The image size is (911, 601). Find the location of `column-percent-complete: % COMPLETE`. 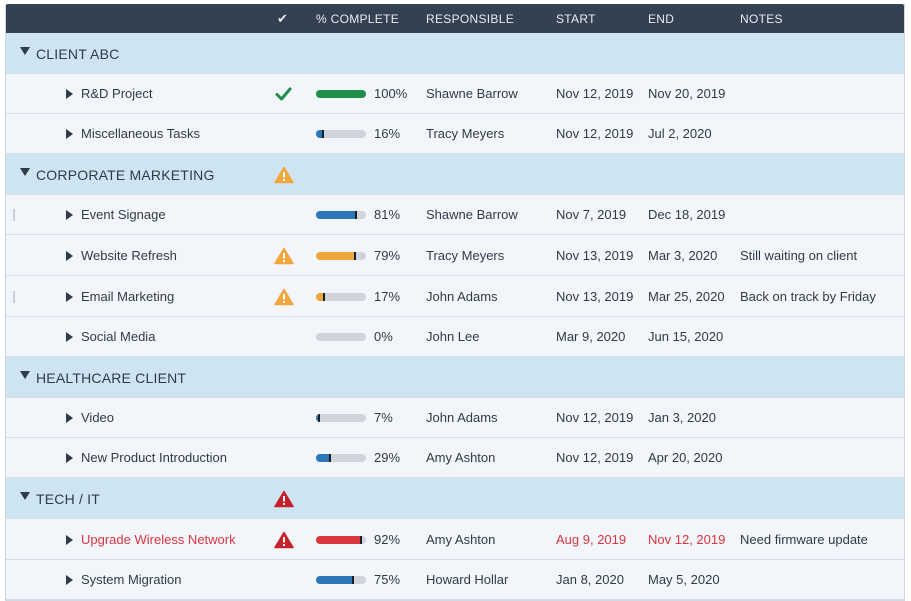

column-percent-complete: % COMPLETE is located at coordinates (358, 19).